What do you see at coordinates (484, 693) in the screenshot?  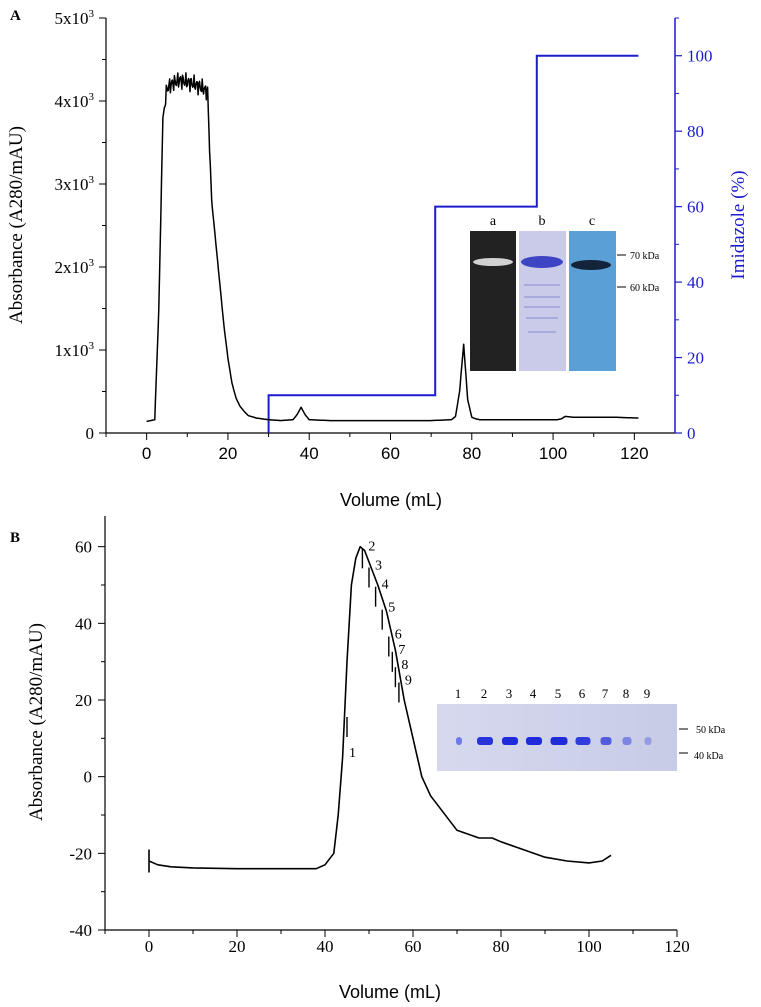 I see `inset-gel-lane-label: 2` at bounding box center [484, 693].